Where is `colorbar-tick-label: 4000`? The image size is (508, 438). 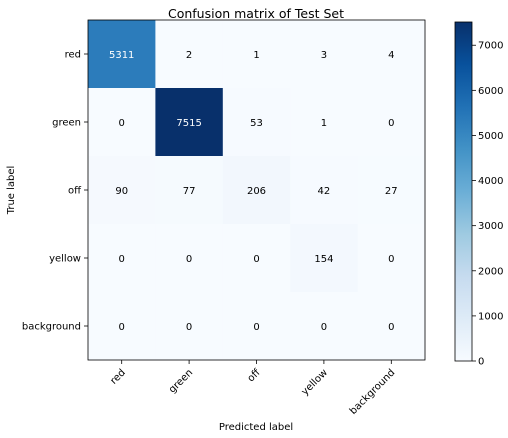
colorbar-tick-label: 4000 is located at coordinates (490, 181).